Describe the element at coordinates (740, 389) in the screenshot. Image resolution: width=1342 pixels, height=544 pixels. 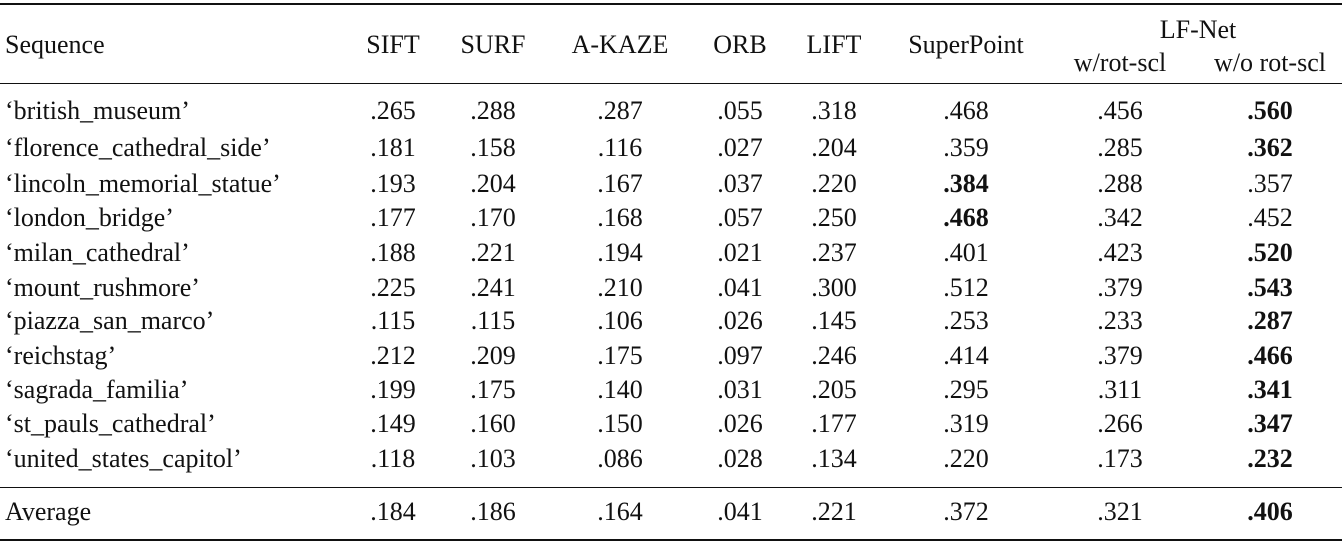
I see `cell: .031` at that location.